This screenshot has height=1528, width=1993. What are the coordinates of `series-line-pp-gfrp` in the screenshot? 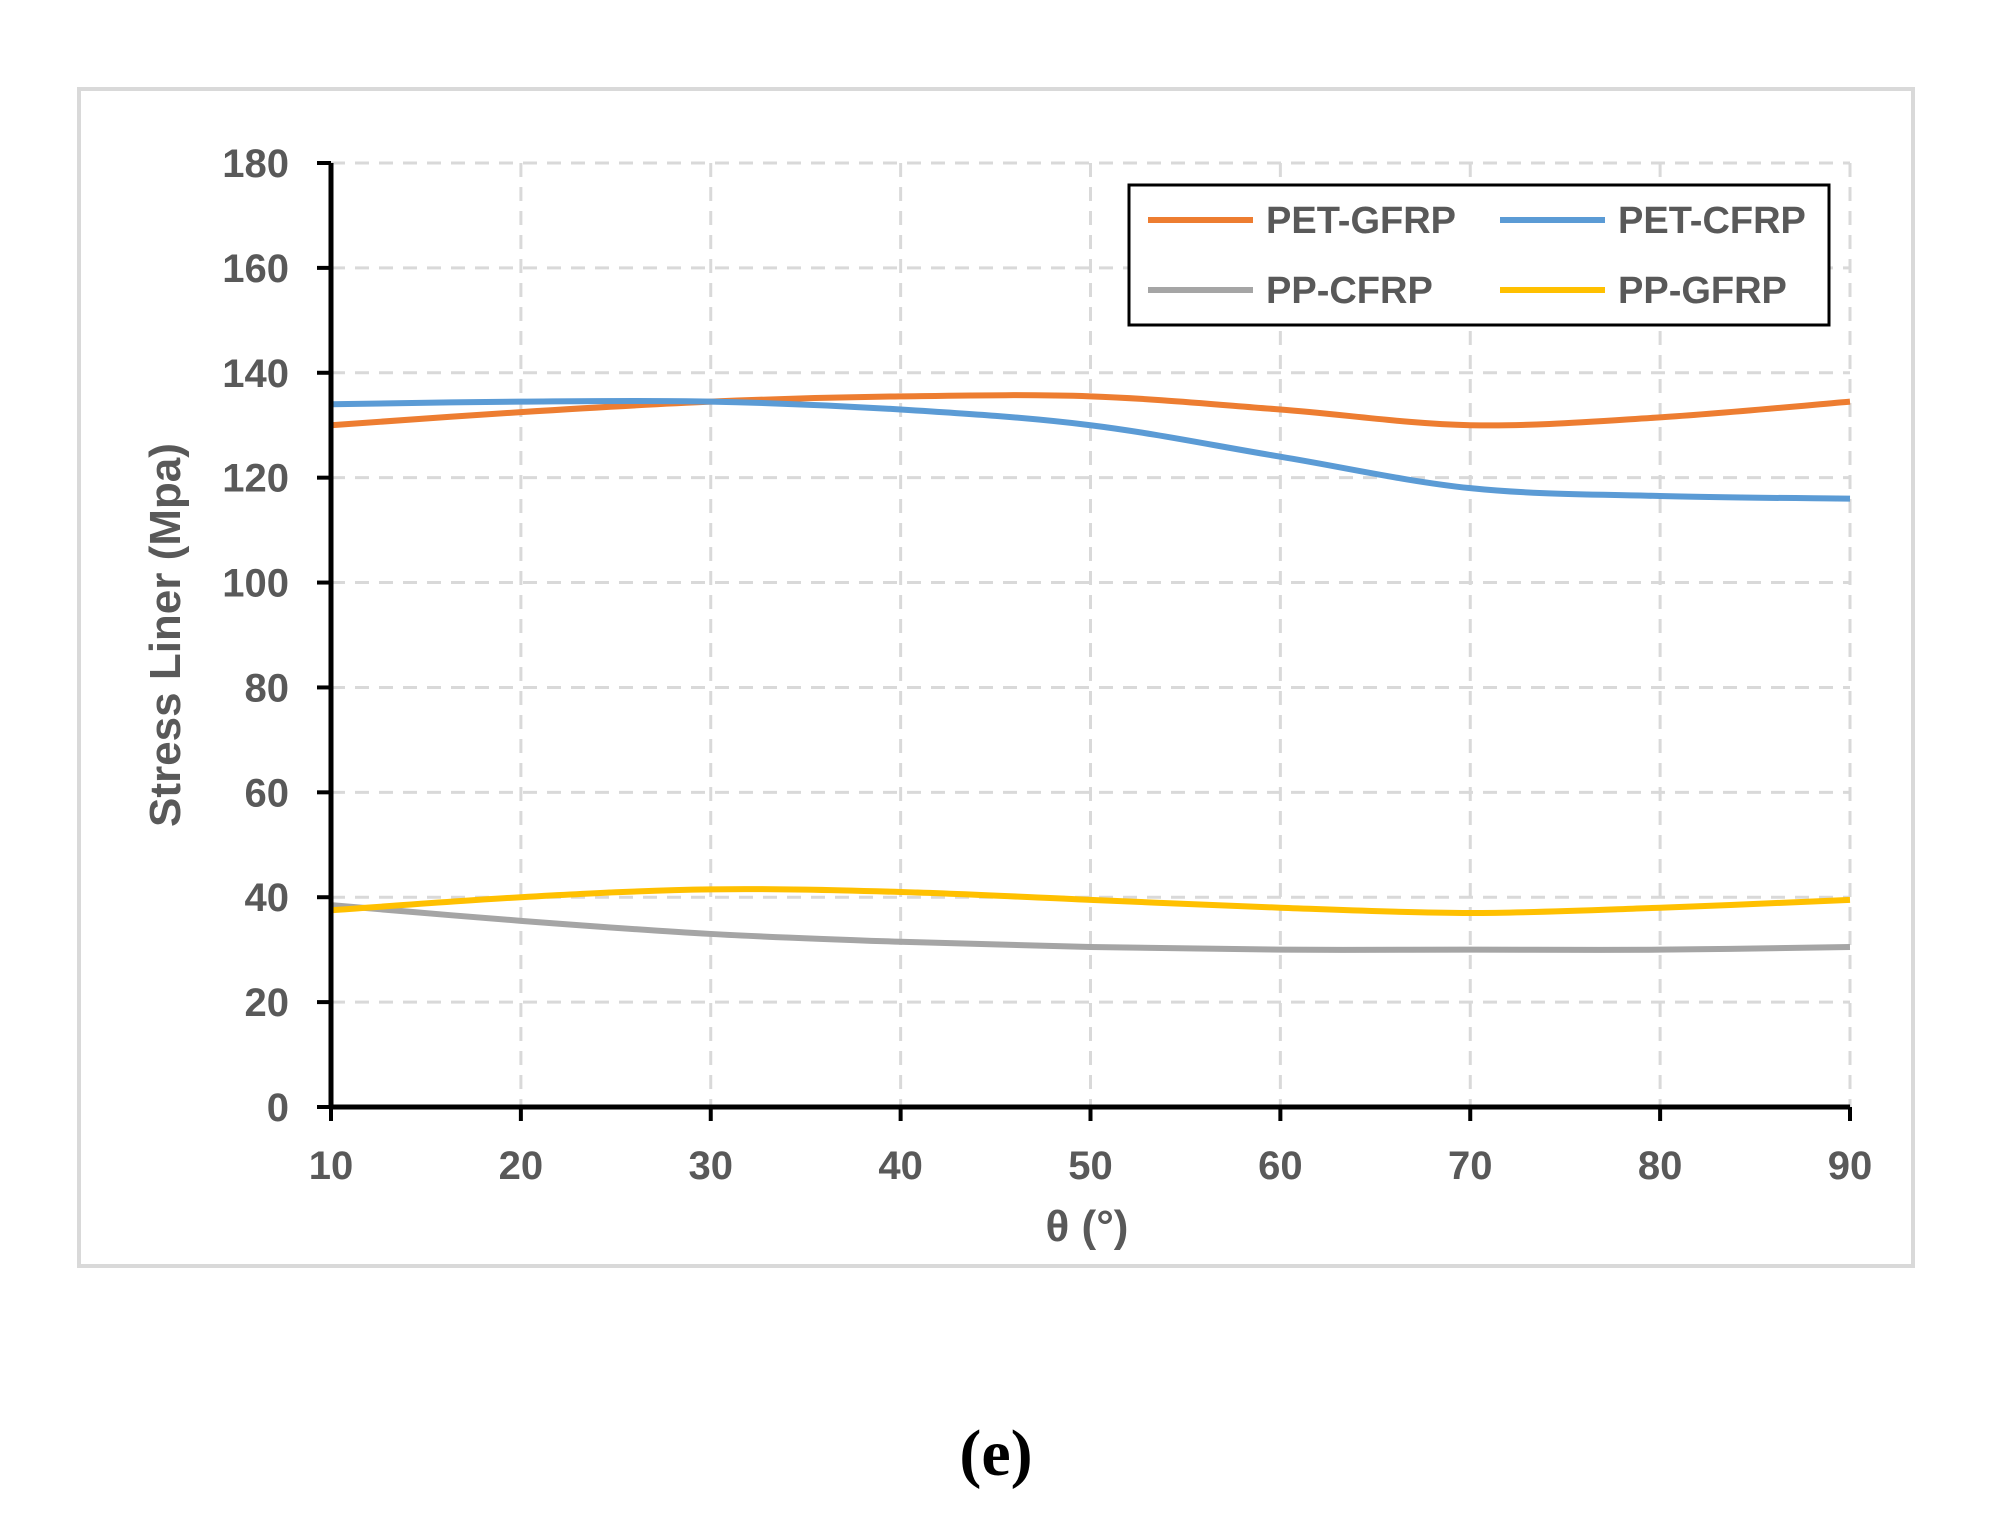 It's located at (1090, 901).